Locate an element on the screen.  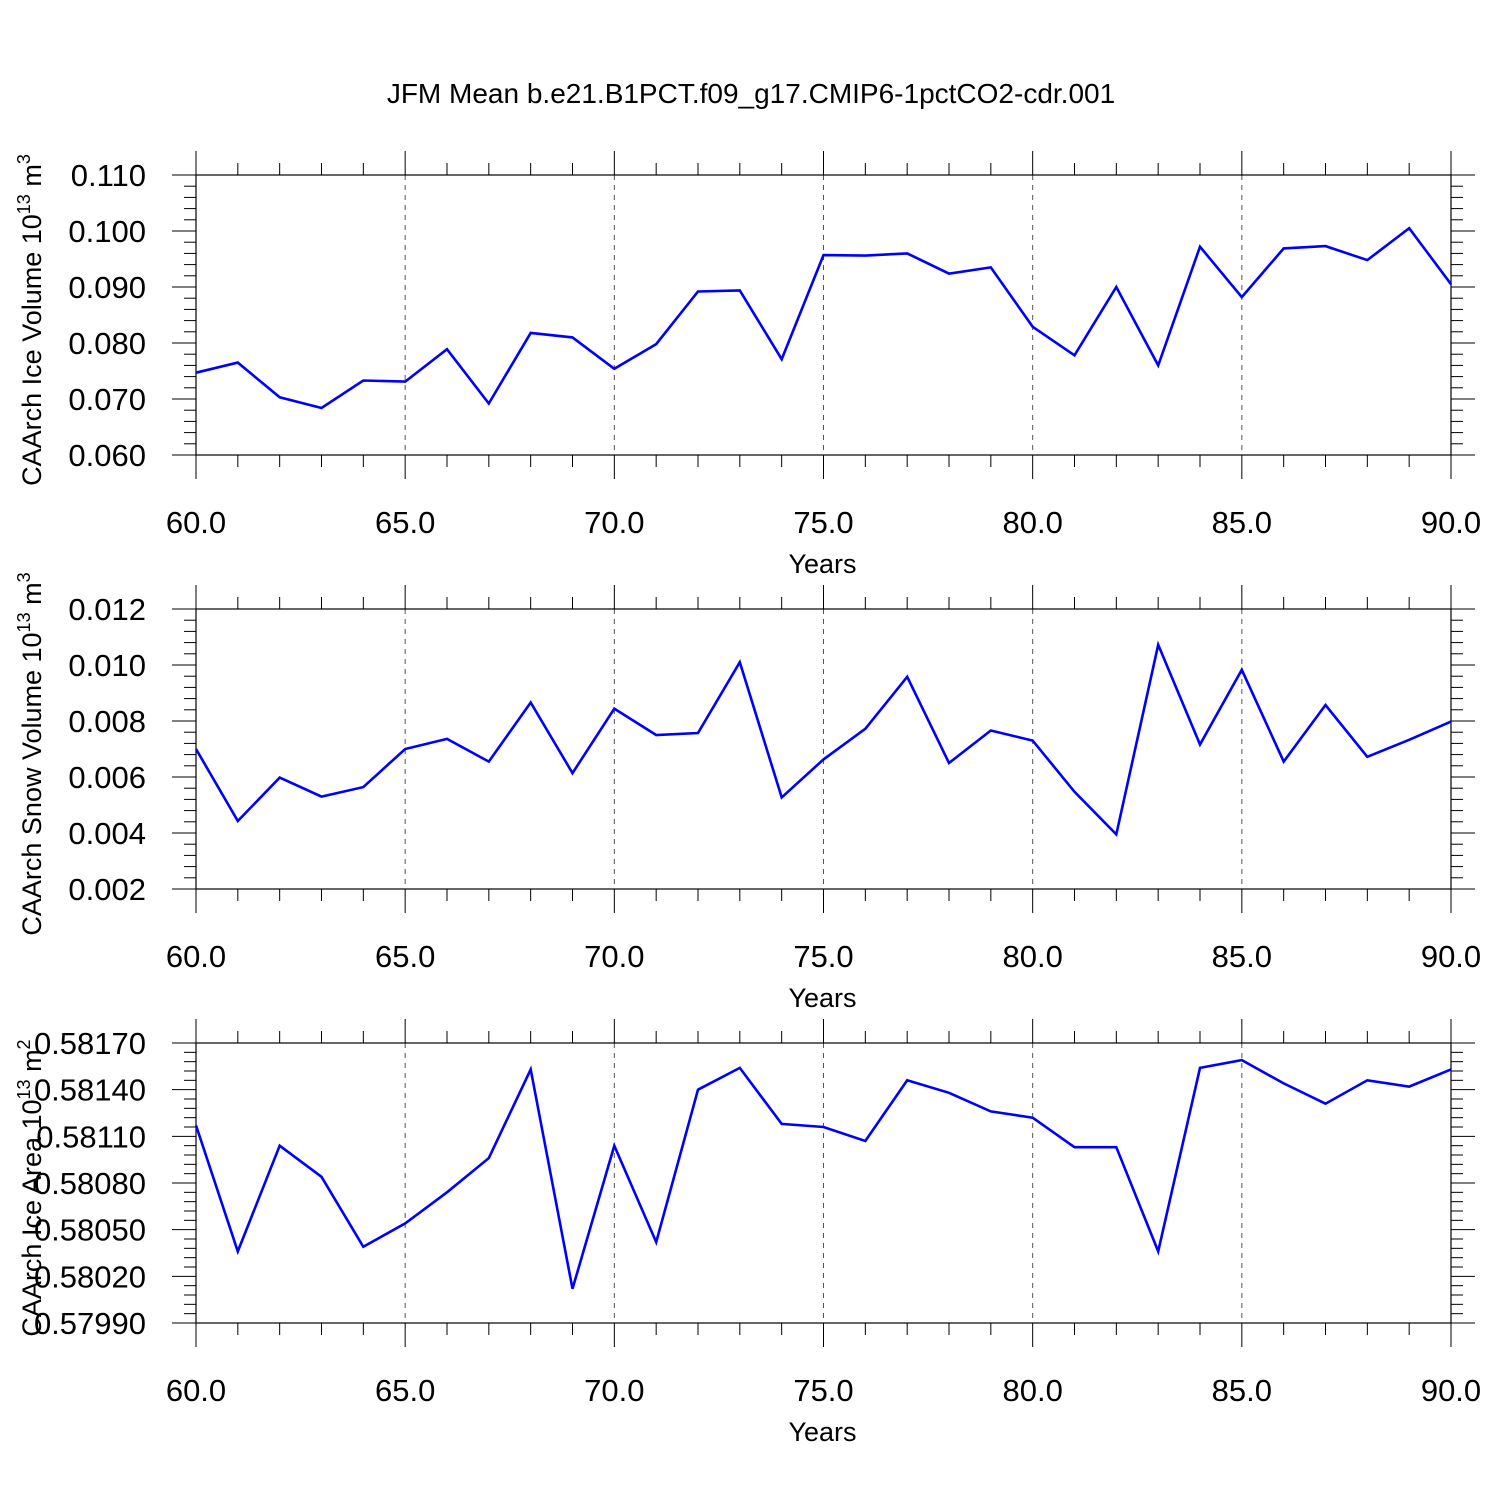
y-tick-label: 0.004 is located at coordinates (107, 833).